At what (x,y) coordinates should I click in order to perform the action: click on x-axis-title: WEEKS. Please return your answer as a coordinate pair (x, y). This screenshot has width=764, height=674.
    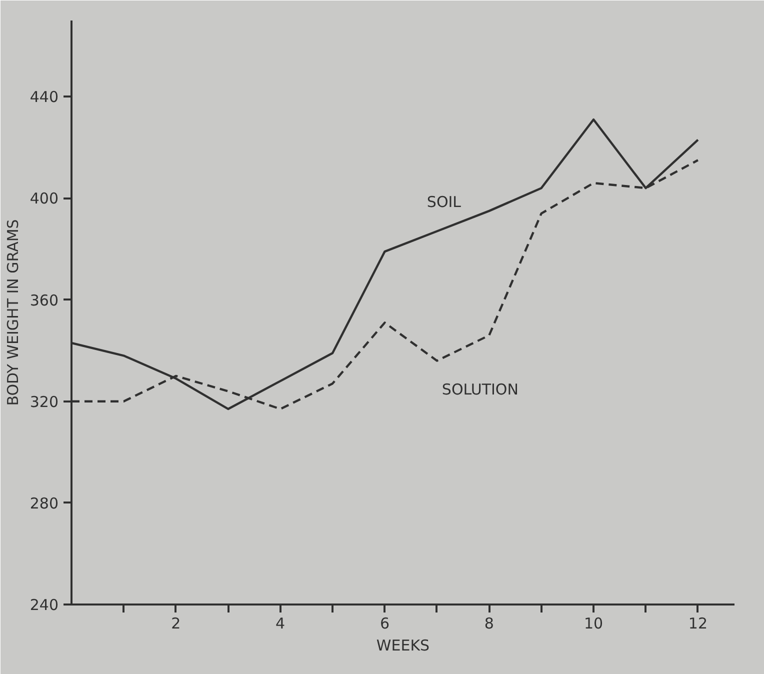
    Looking at the image, I should click on (403, 645).